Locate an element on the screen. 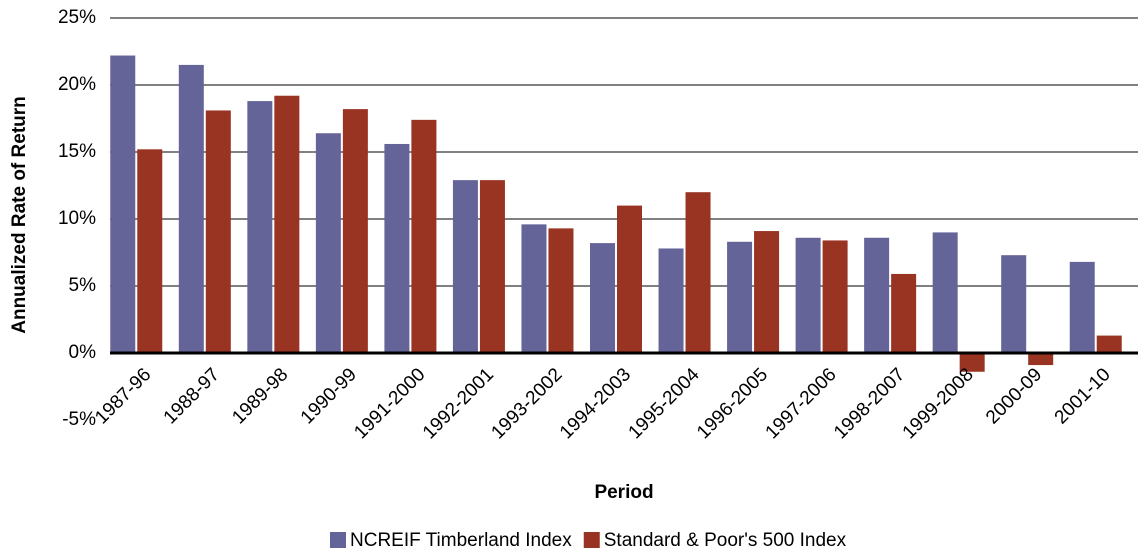 The width and height of the screenshot is (1146, 552). y-tick-label: 20% is located at coordinates (77, 84).